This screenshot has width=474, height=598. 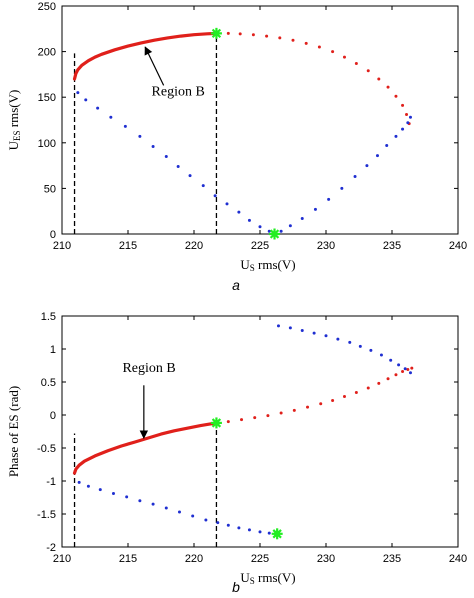 What do you see at coordinates (267, 578) in the screenshot?
I see `x-axis-label: US rms(V)` at bounding box center [267, 578].